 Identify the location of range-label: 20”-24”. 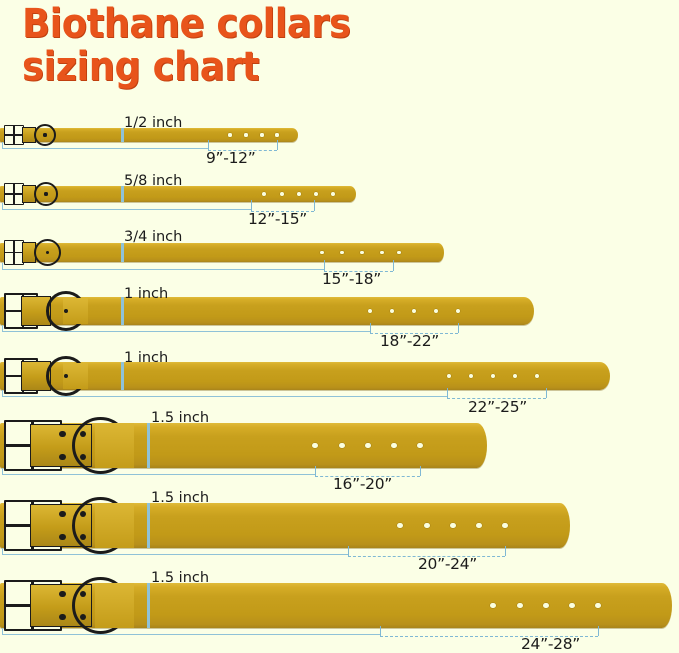
(447, 564).